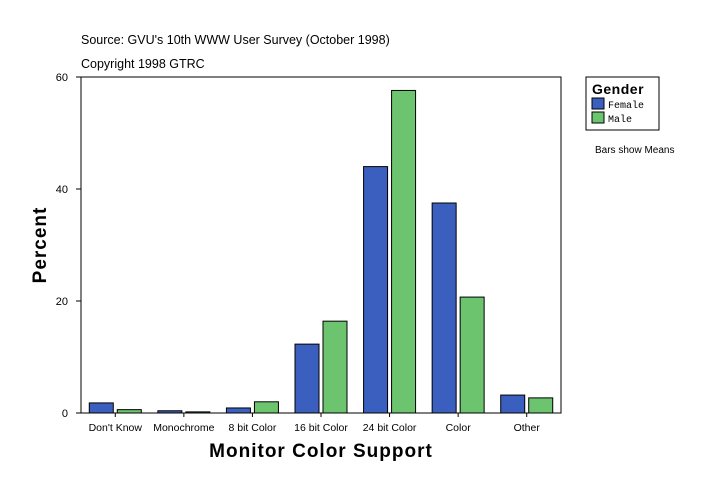 This screenshot has height=501, width=724. What do you see at coordinates (40, 245) in the screenshot?
I see `y-axis-title: Percent` at bounding box center [40, 245].